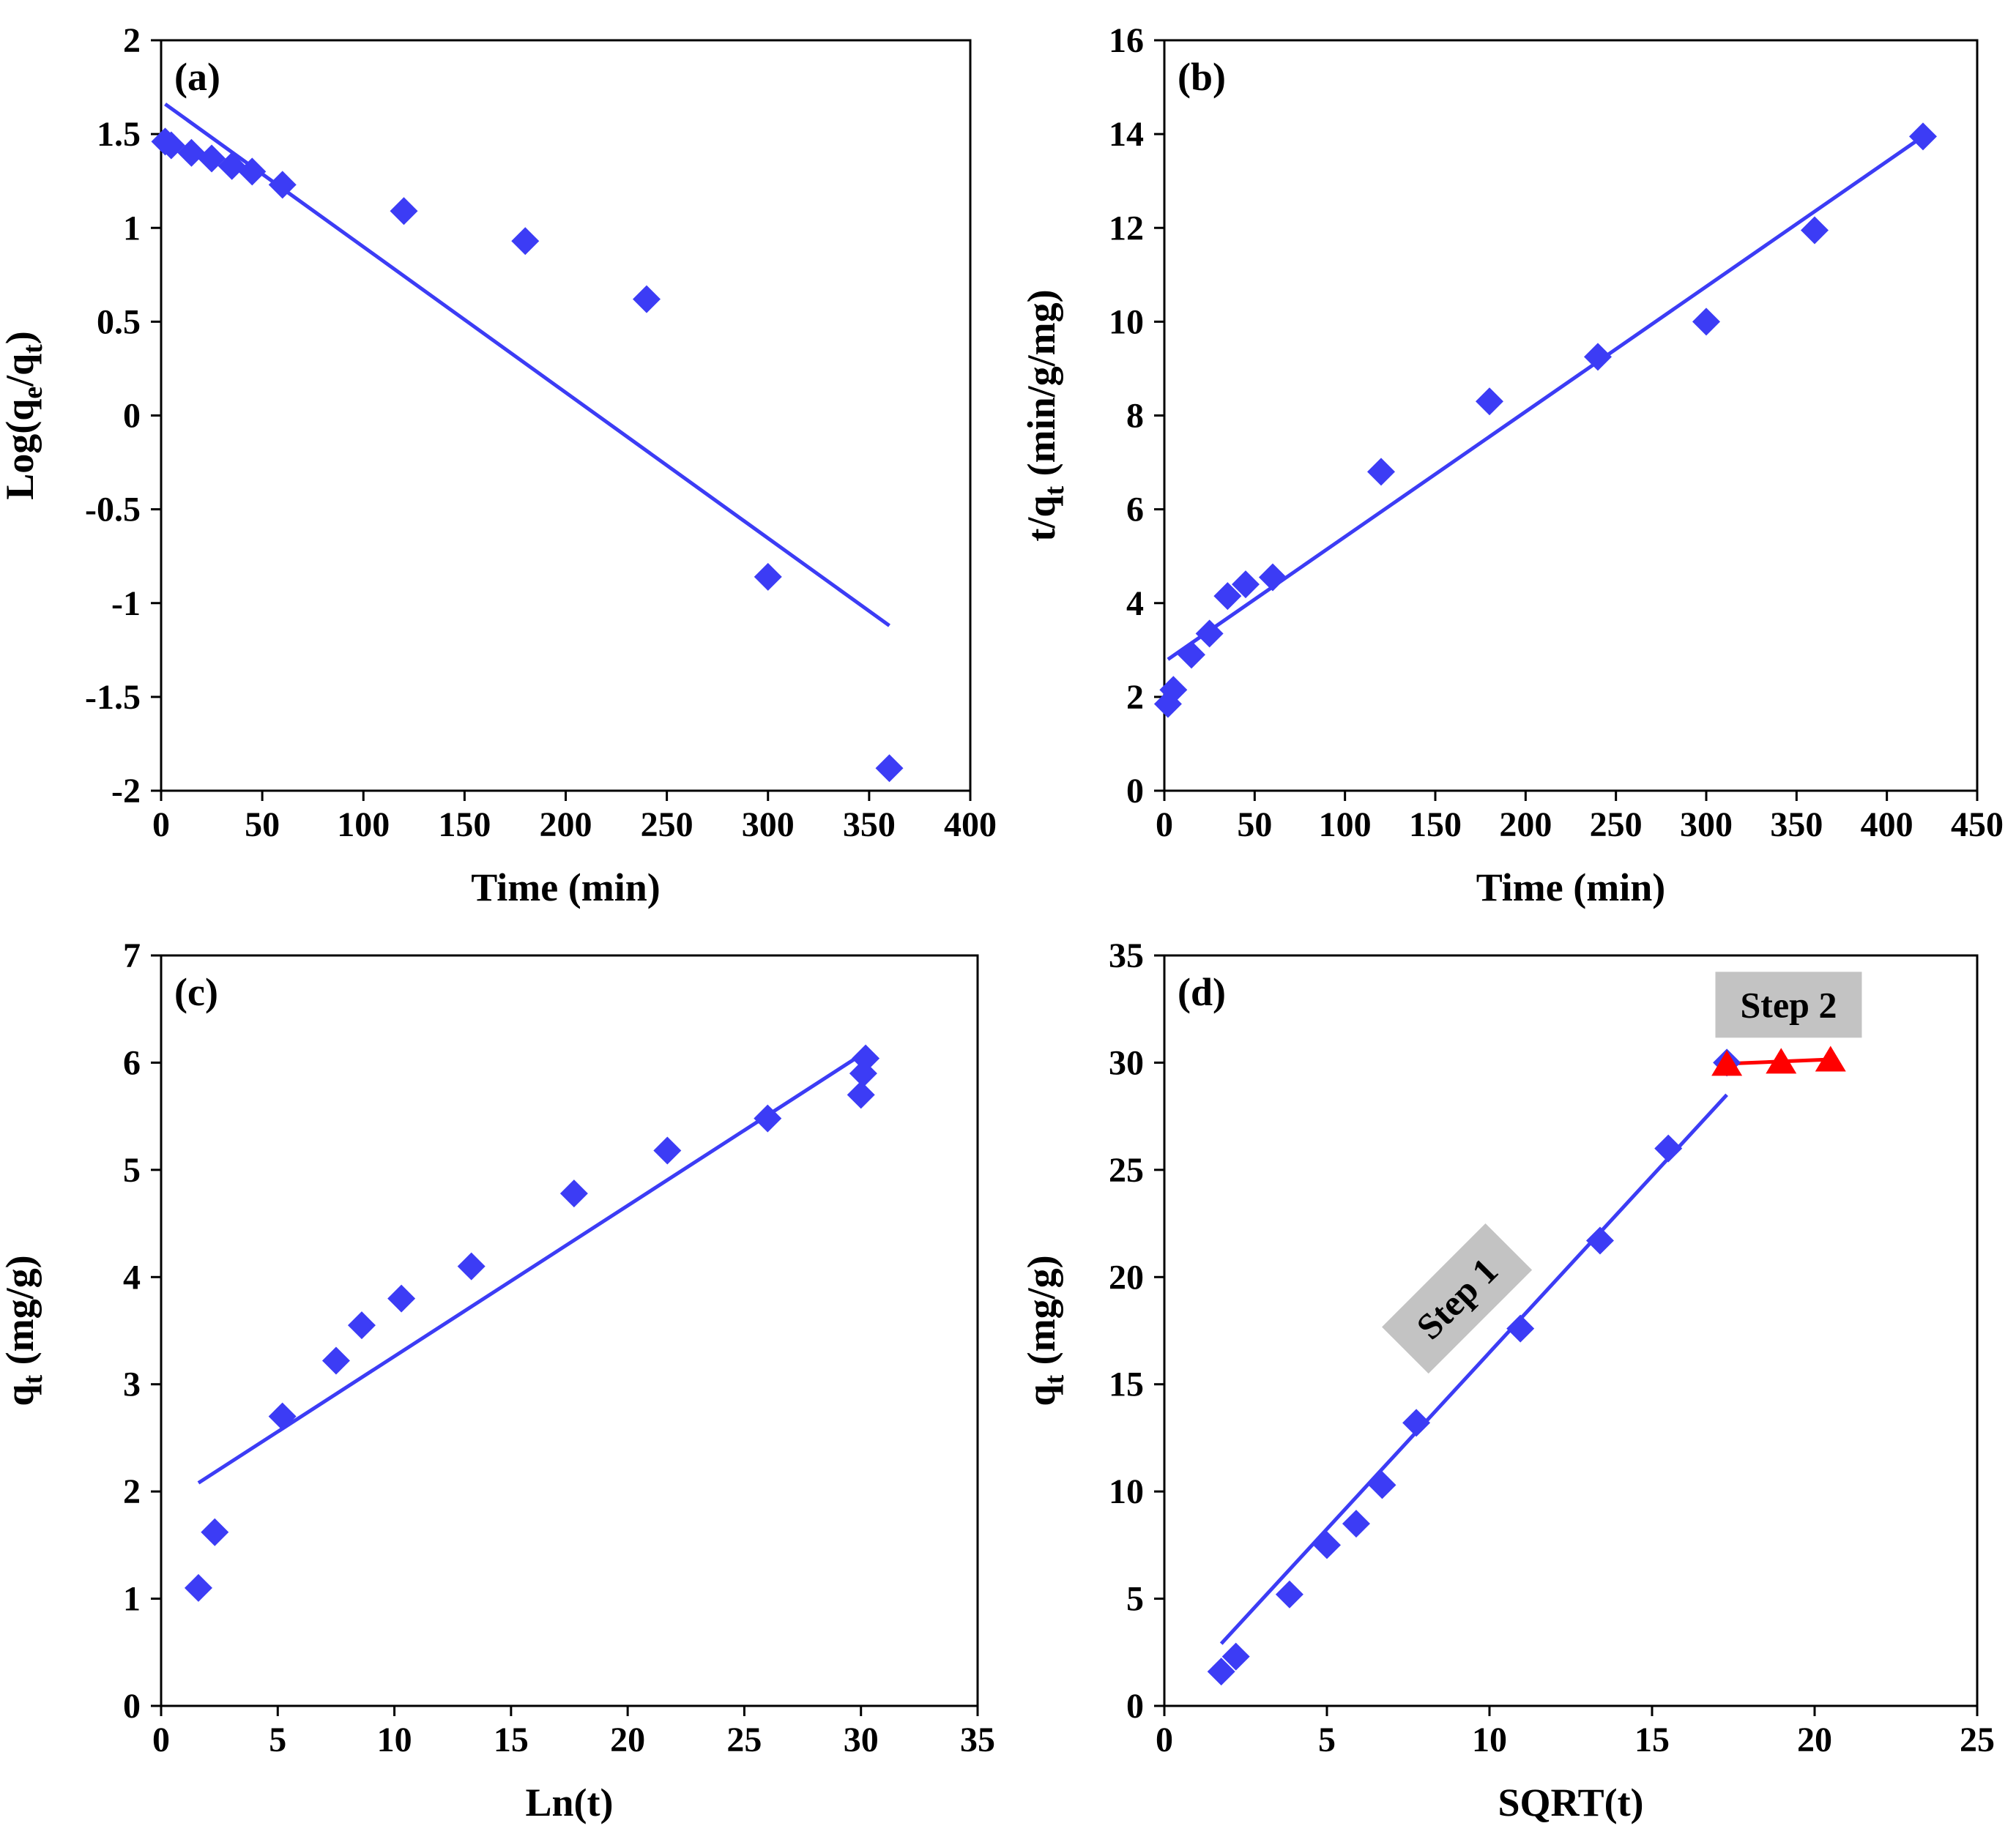  What do you see at coordinates (21, 449) in the screenshot?
I see `y-axis-label-part: Log(q` at bounding box center [21, 449].